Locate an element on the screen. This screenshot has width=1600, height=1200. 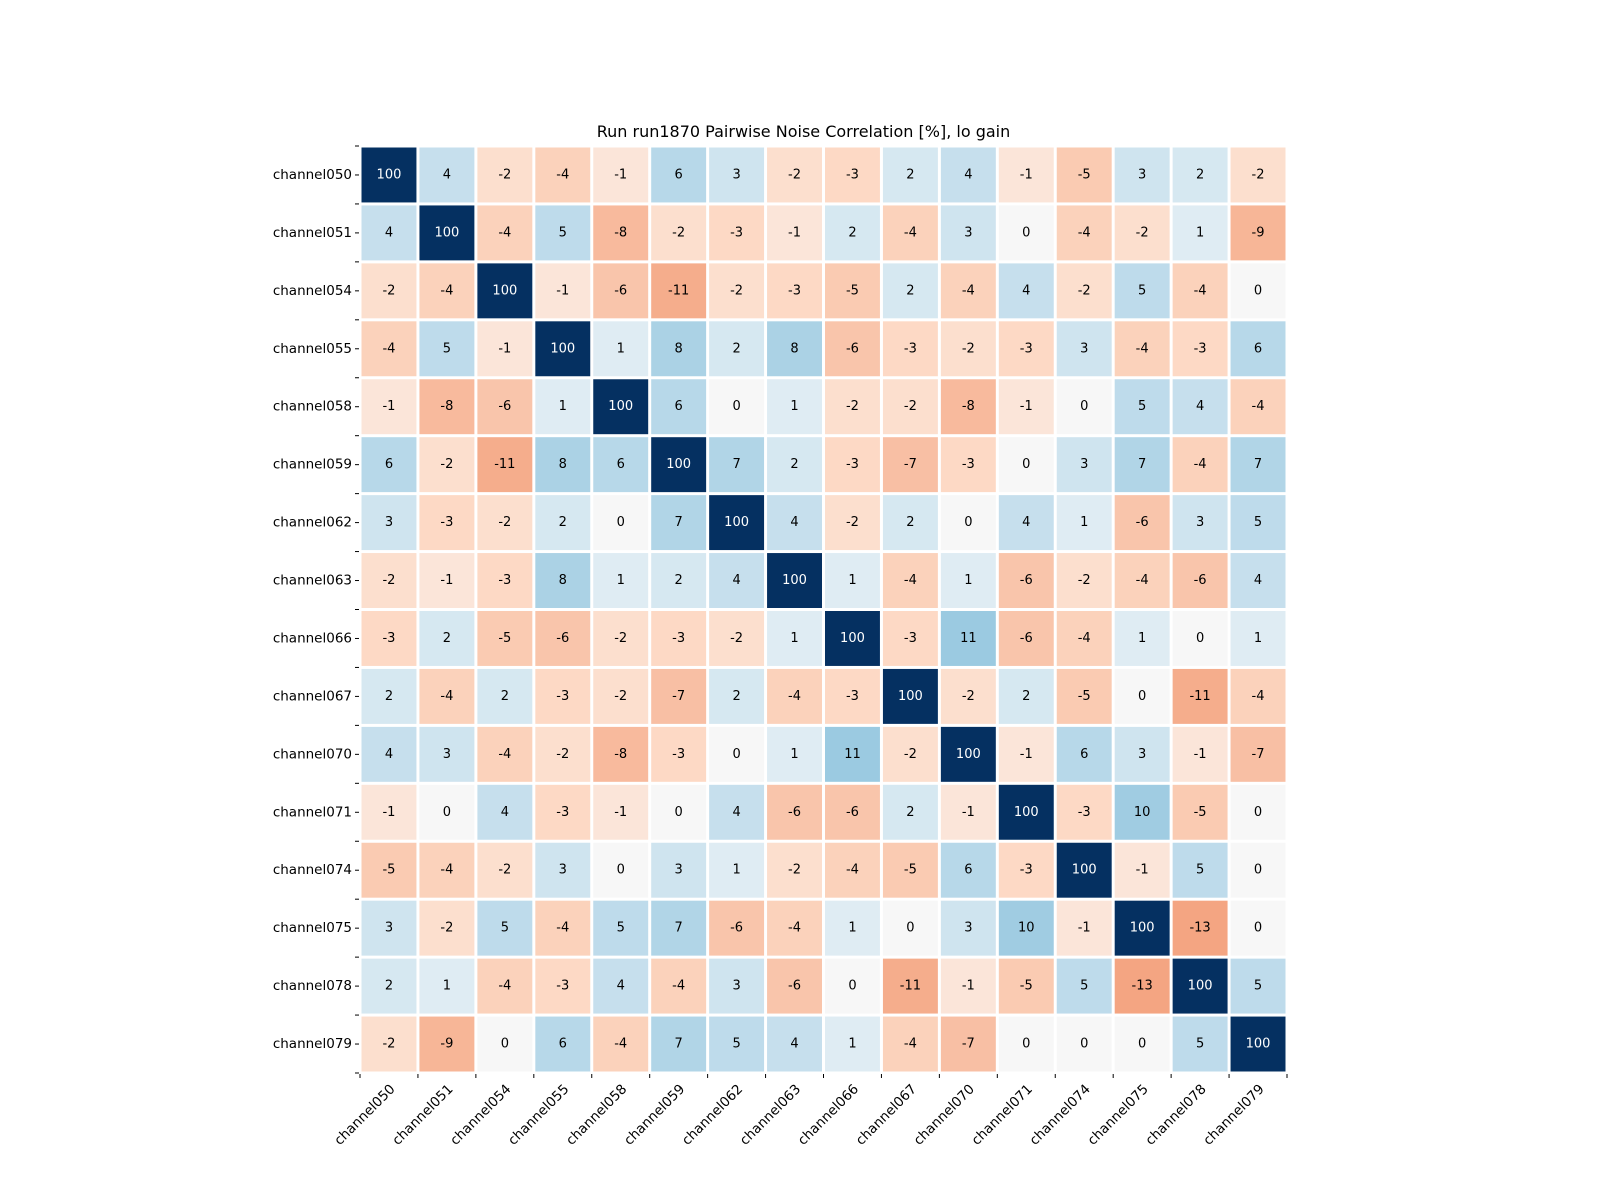
cell-value-label: -9 is located at coordinates (446, 1044).